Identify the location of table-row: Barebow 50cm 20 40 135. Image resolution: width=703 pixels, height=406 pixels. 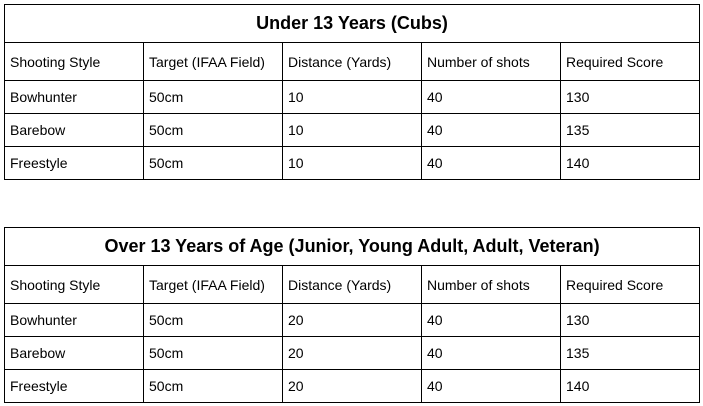
(352, 353).